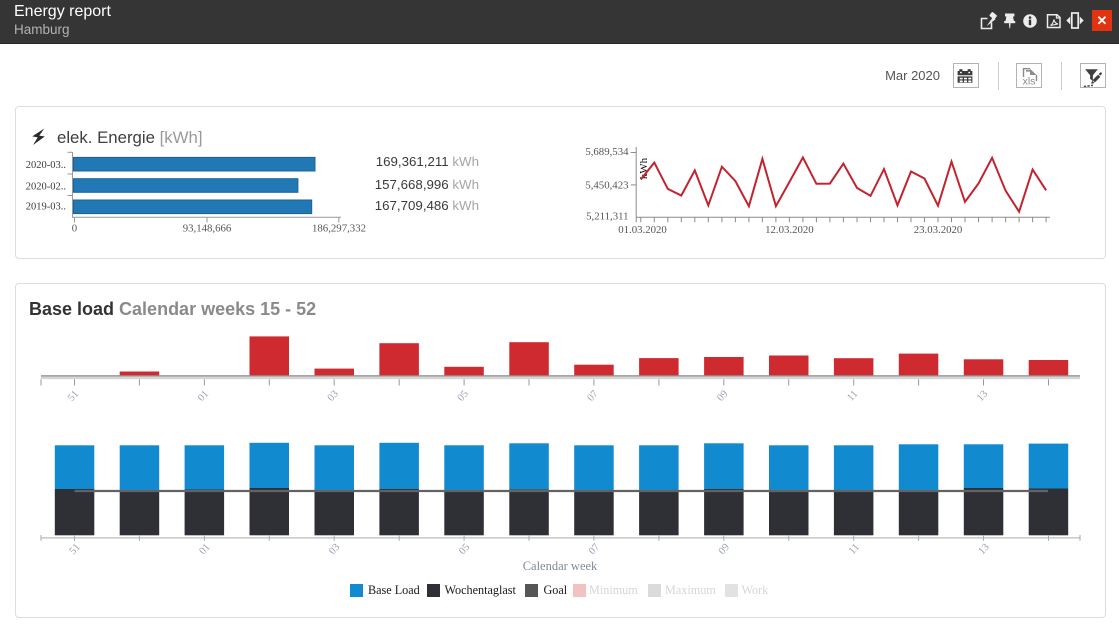 The width and height of the screenshot is (1119, 632). What do you see at coordinates (644, 168) in the screenshot?
I see `svg-text: kWh` at bounding box center [644, 168].